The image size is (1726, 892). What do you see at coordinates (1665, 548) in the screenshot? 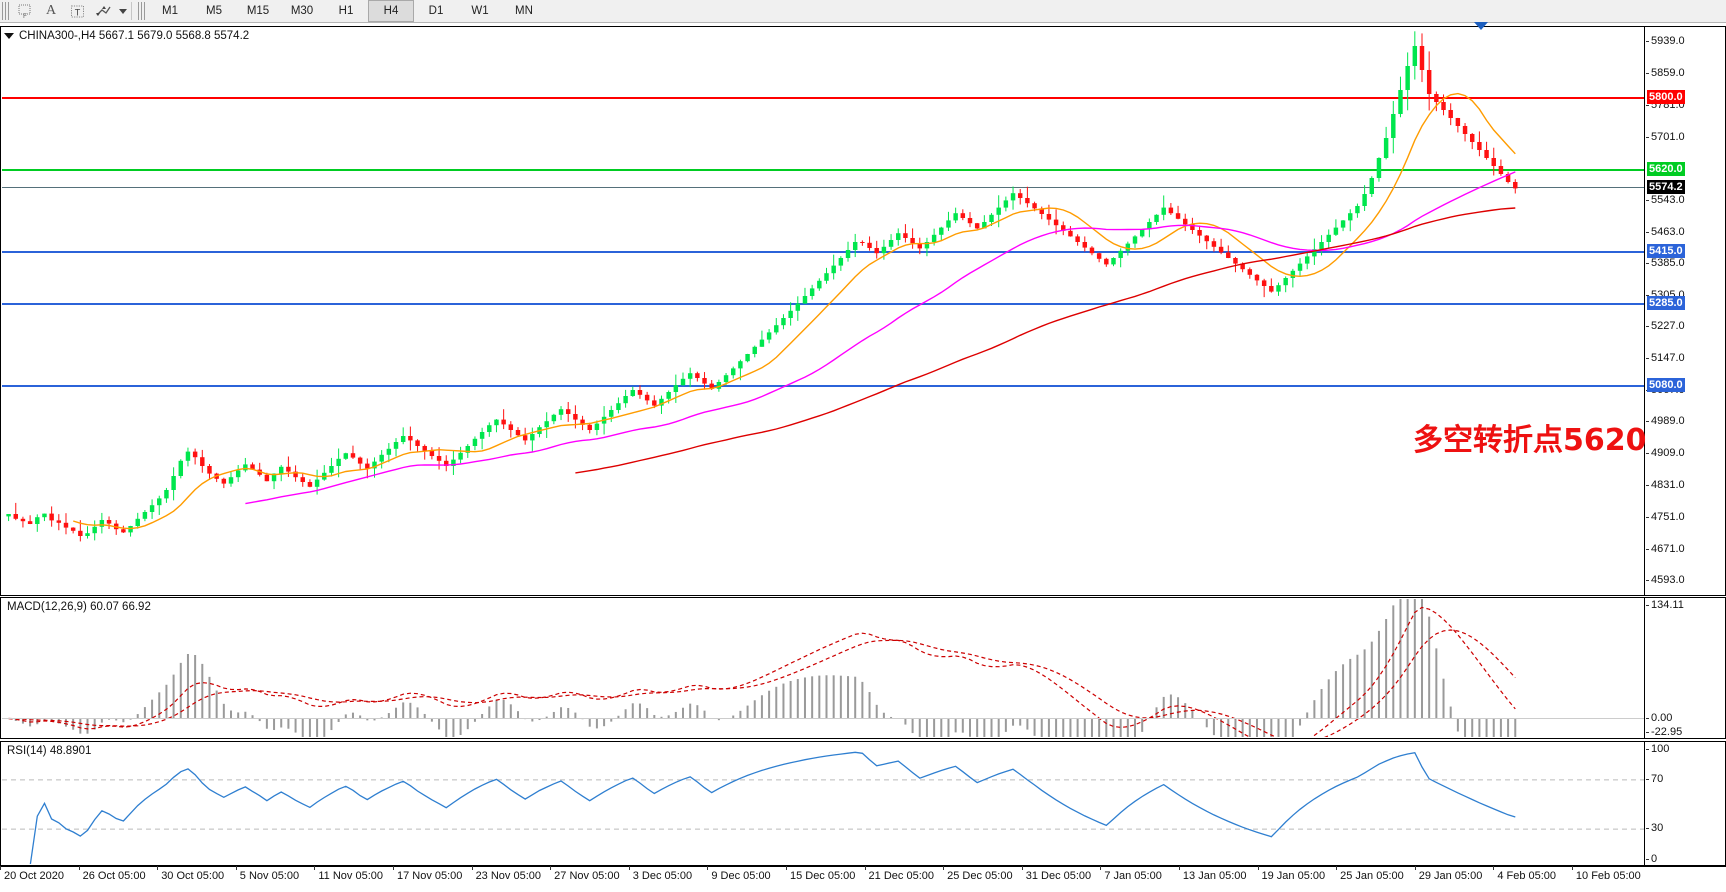
I see `price-tick: 4671.0` at bounding box center [1665, 548].